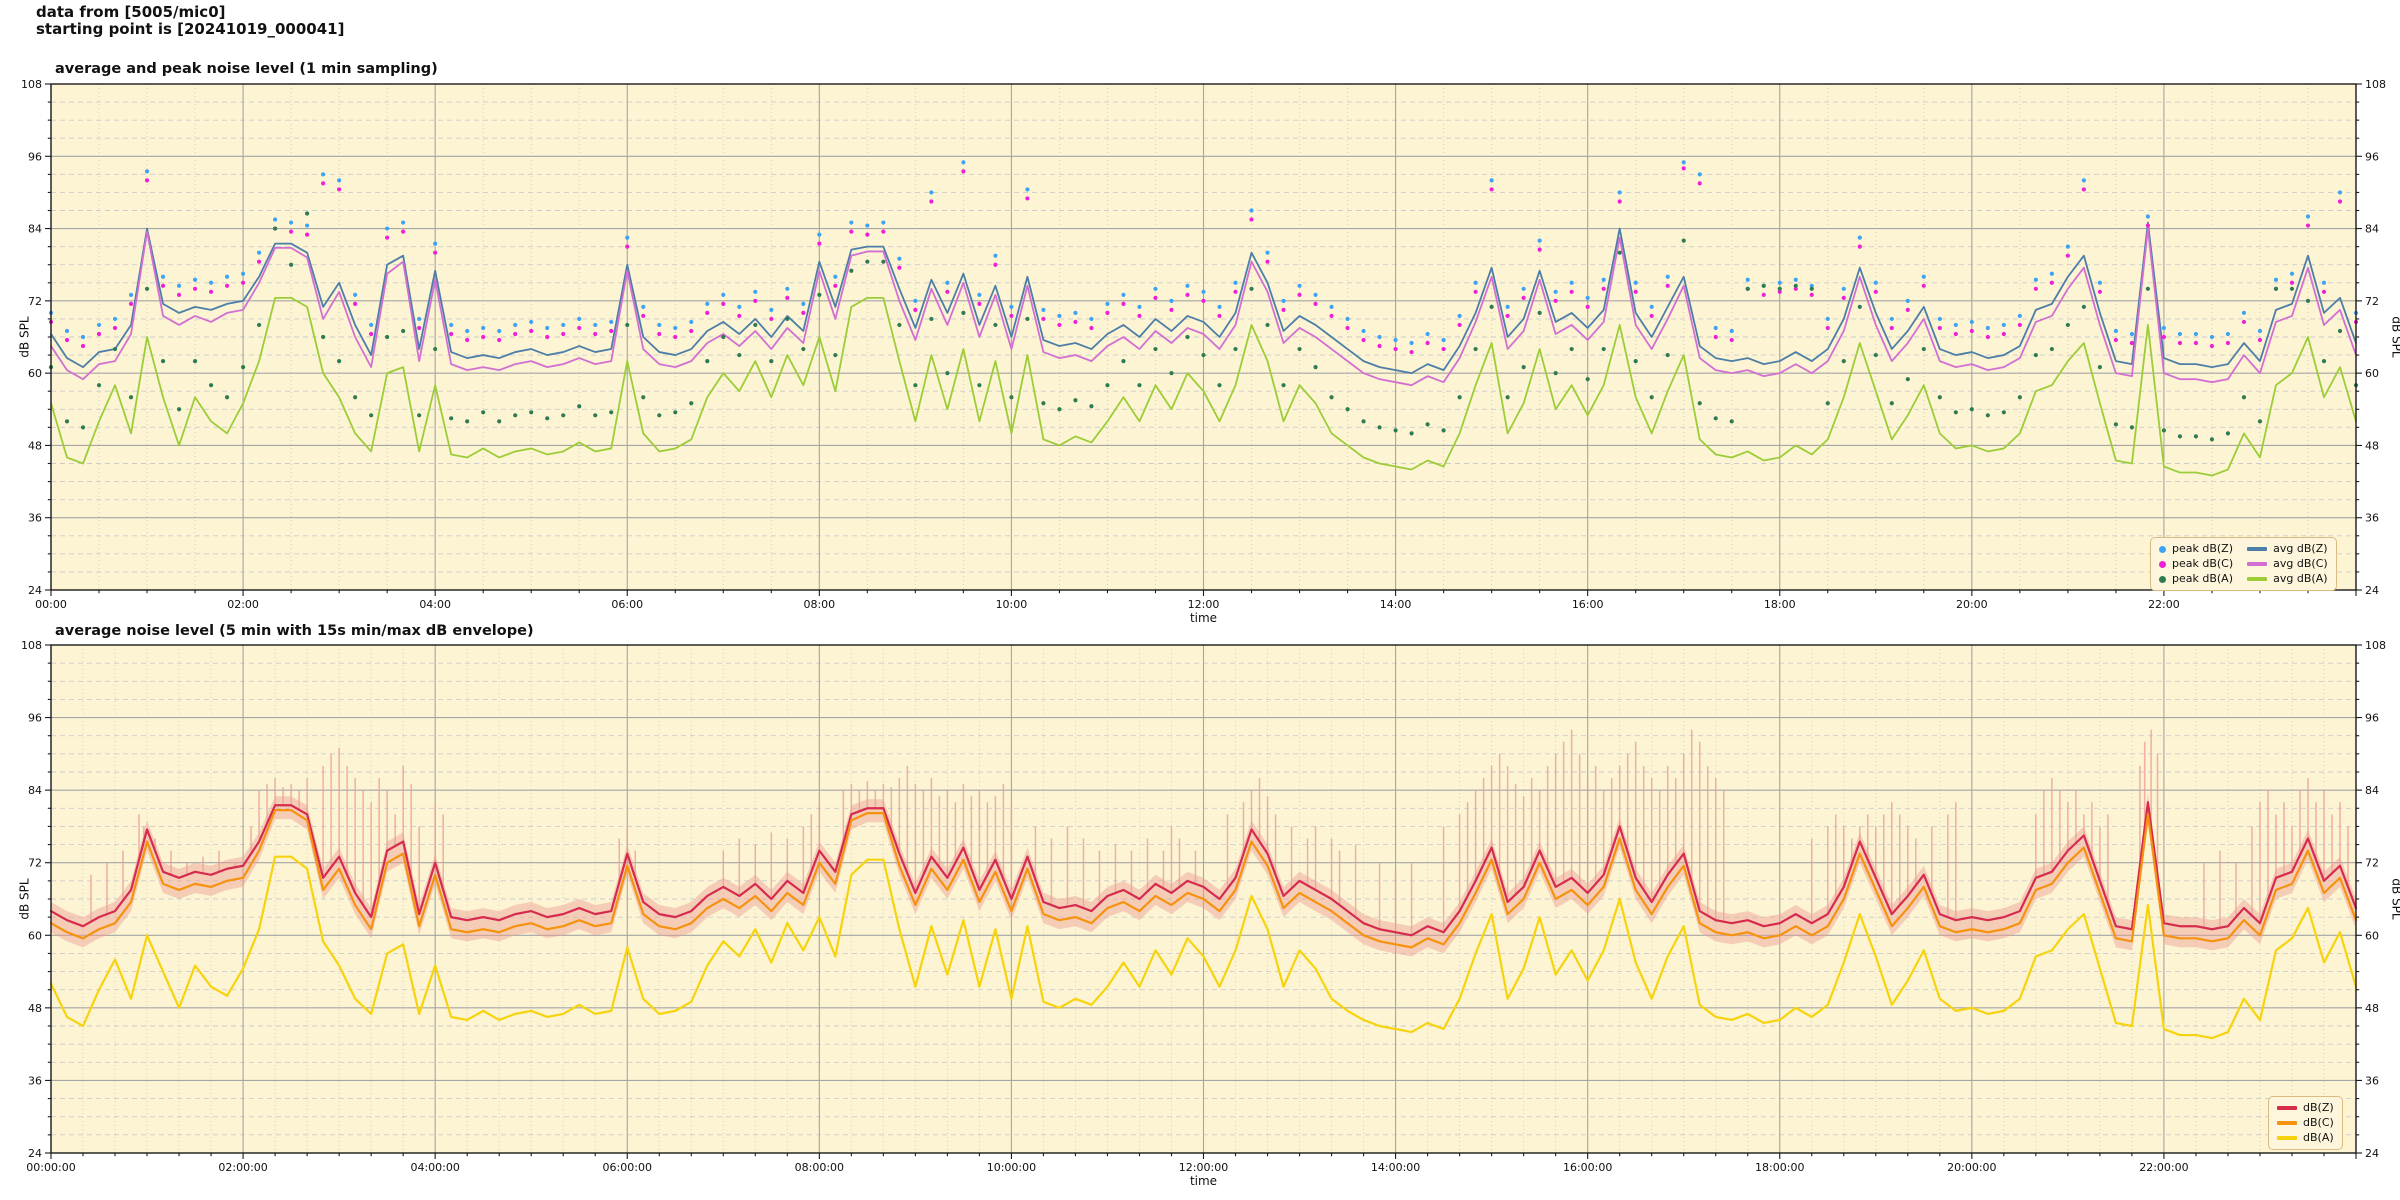 The height and width of the screenshot is (1200, 2400). I want to click on avg-dbc-marker, so click(2257, 564).